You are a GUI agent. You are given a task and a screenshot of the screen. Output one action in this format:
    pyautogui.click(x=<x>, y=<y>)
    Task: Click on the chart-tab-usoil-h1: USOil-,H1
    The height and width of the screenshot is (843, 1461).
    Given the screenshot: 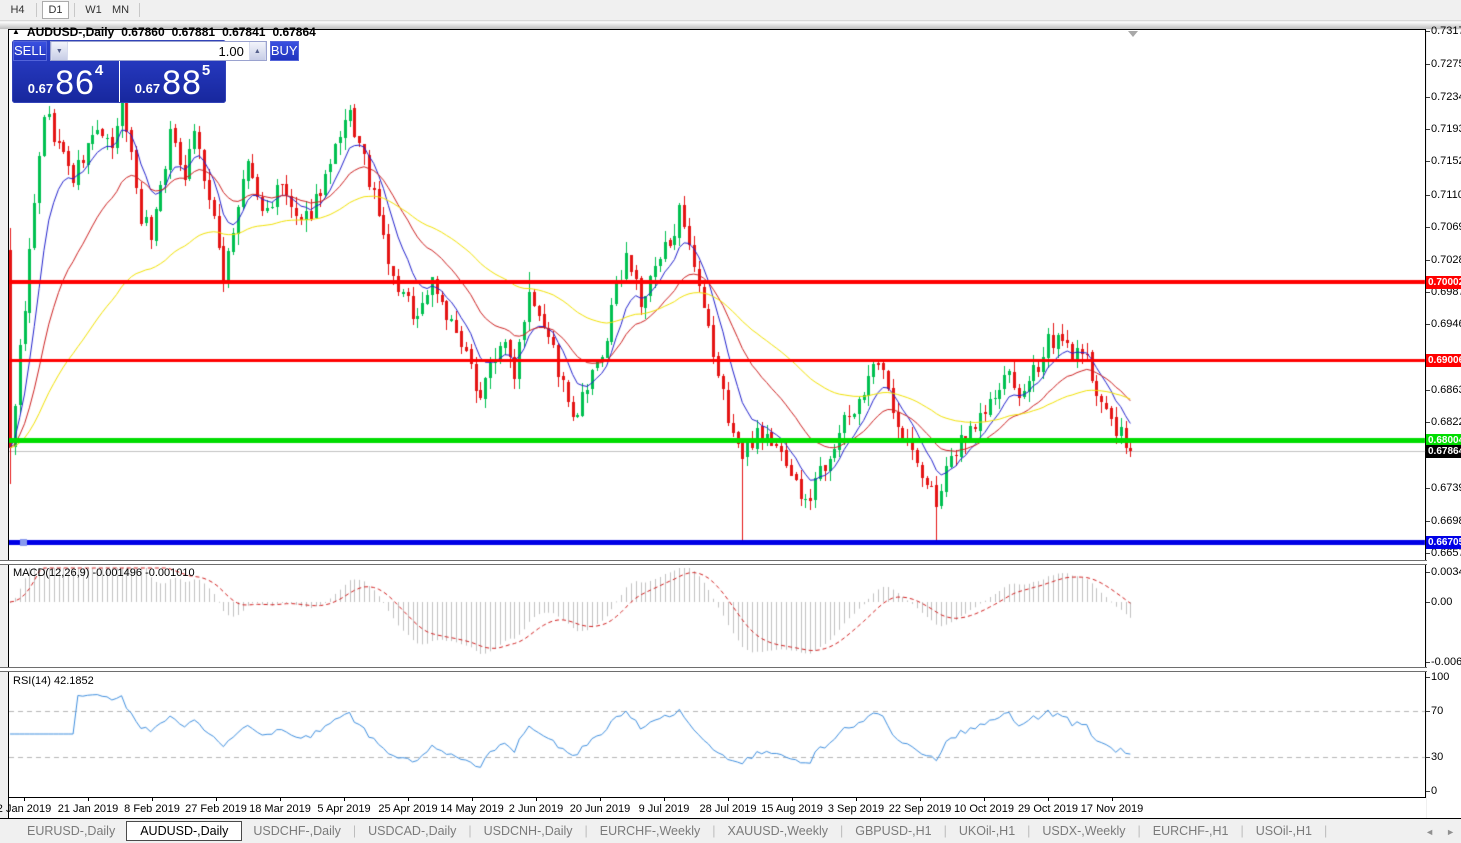 What is the action you would take?
    pyautogui.click(x=1283, y=831)
    